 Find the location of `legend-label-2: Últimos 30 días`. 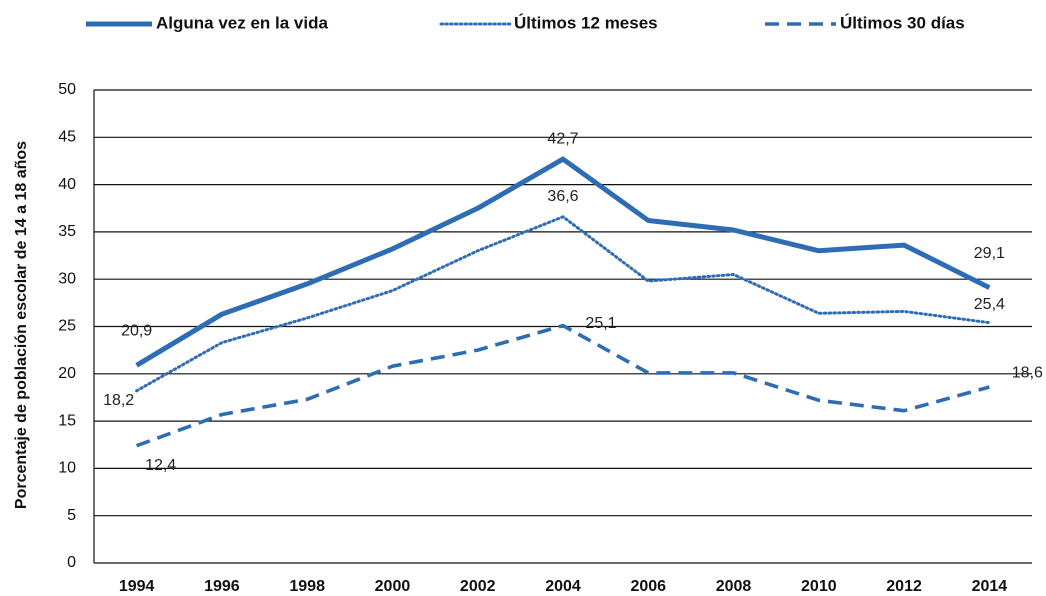

legend-label-2: Últimos 30 días is located at coordinates (902, 22).